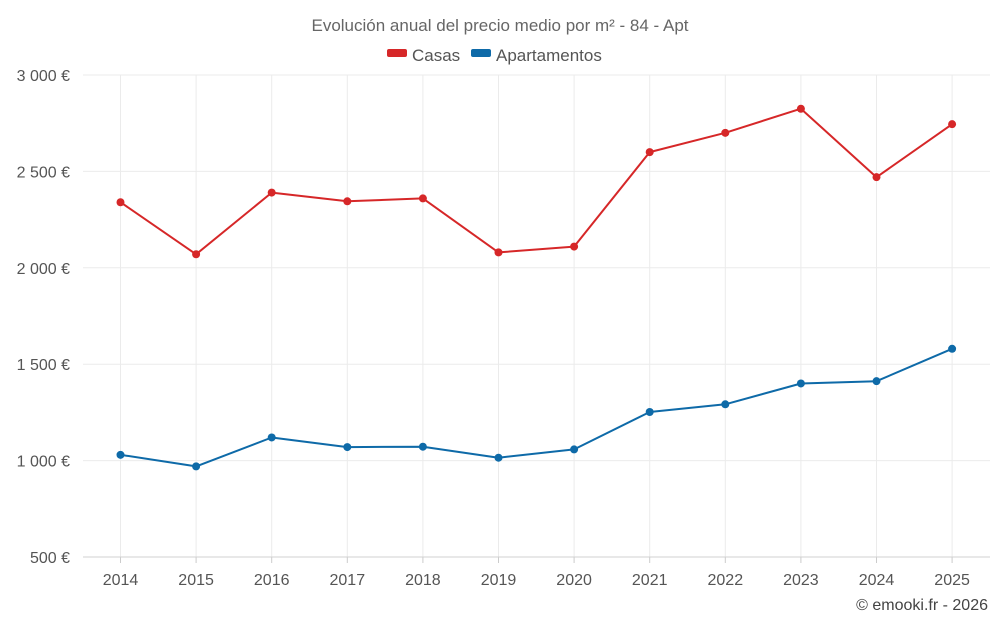  Describe the element at coordinates (922, 605) in the screenshot. I see `credit-text: © emooki.fr - 2026` at that location.